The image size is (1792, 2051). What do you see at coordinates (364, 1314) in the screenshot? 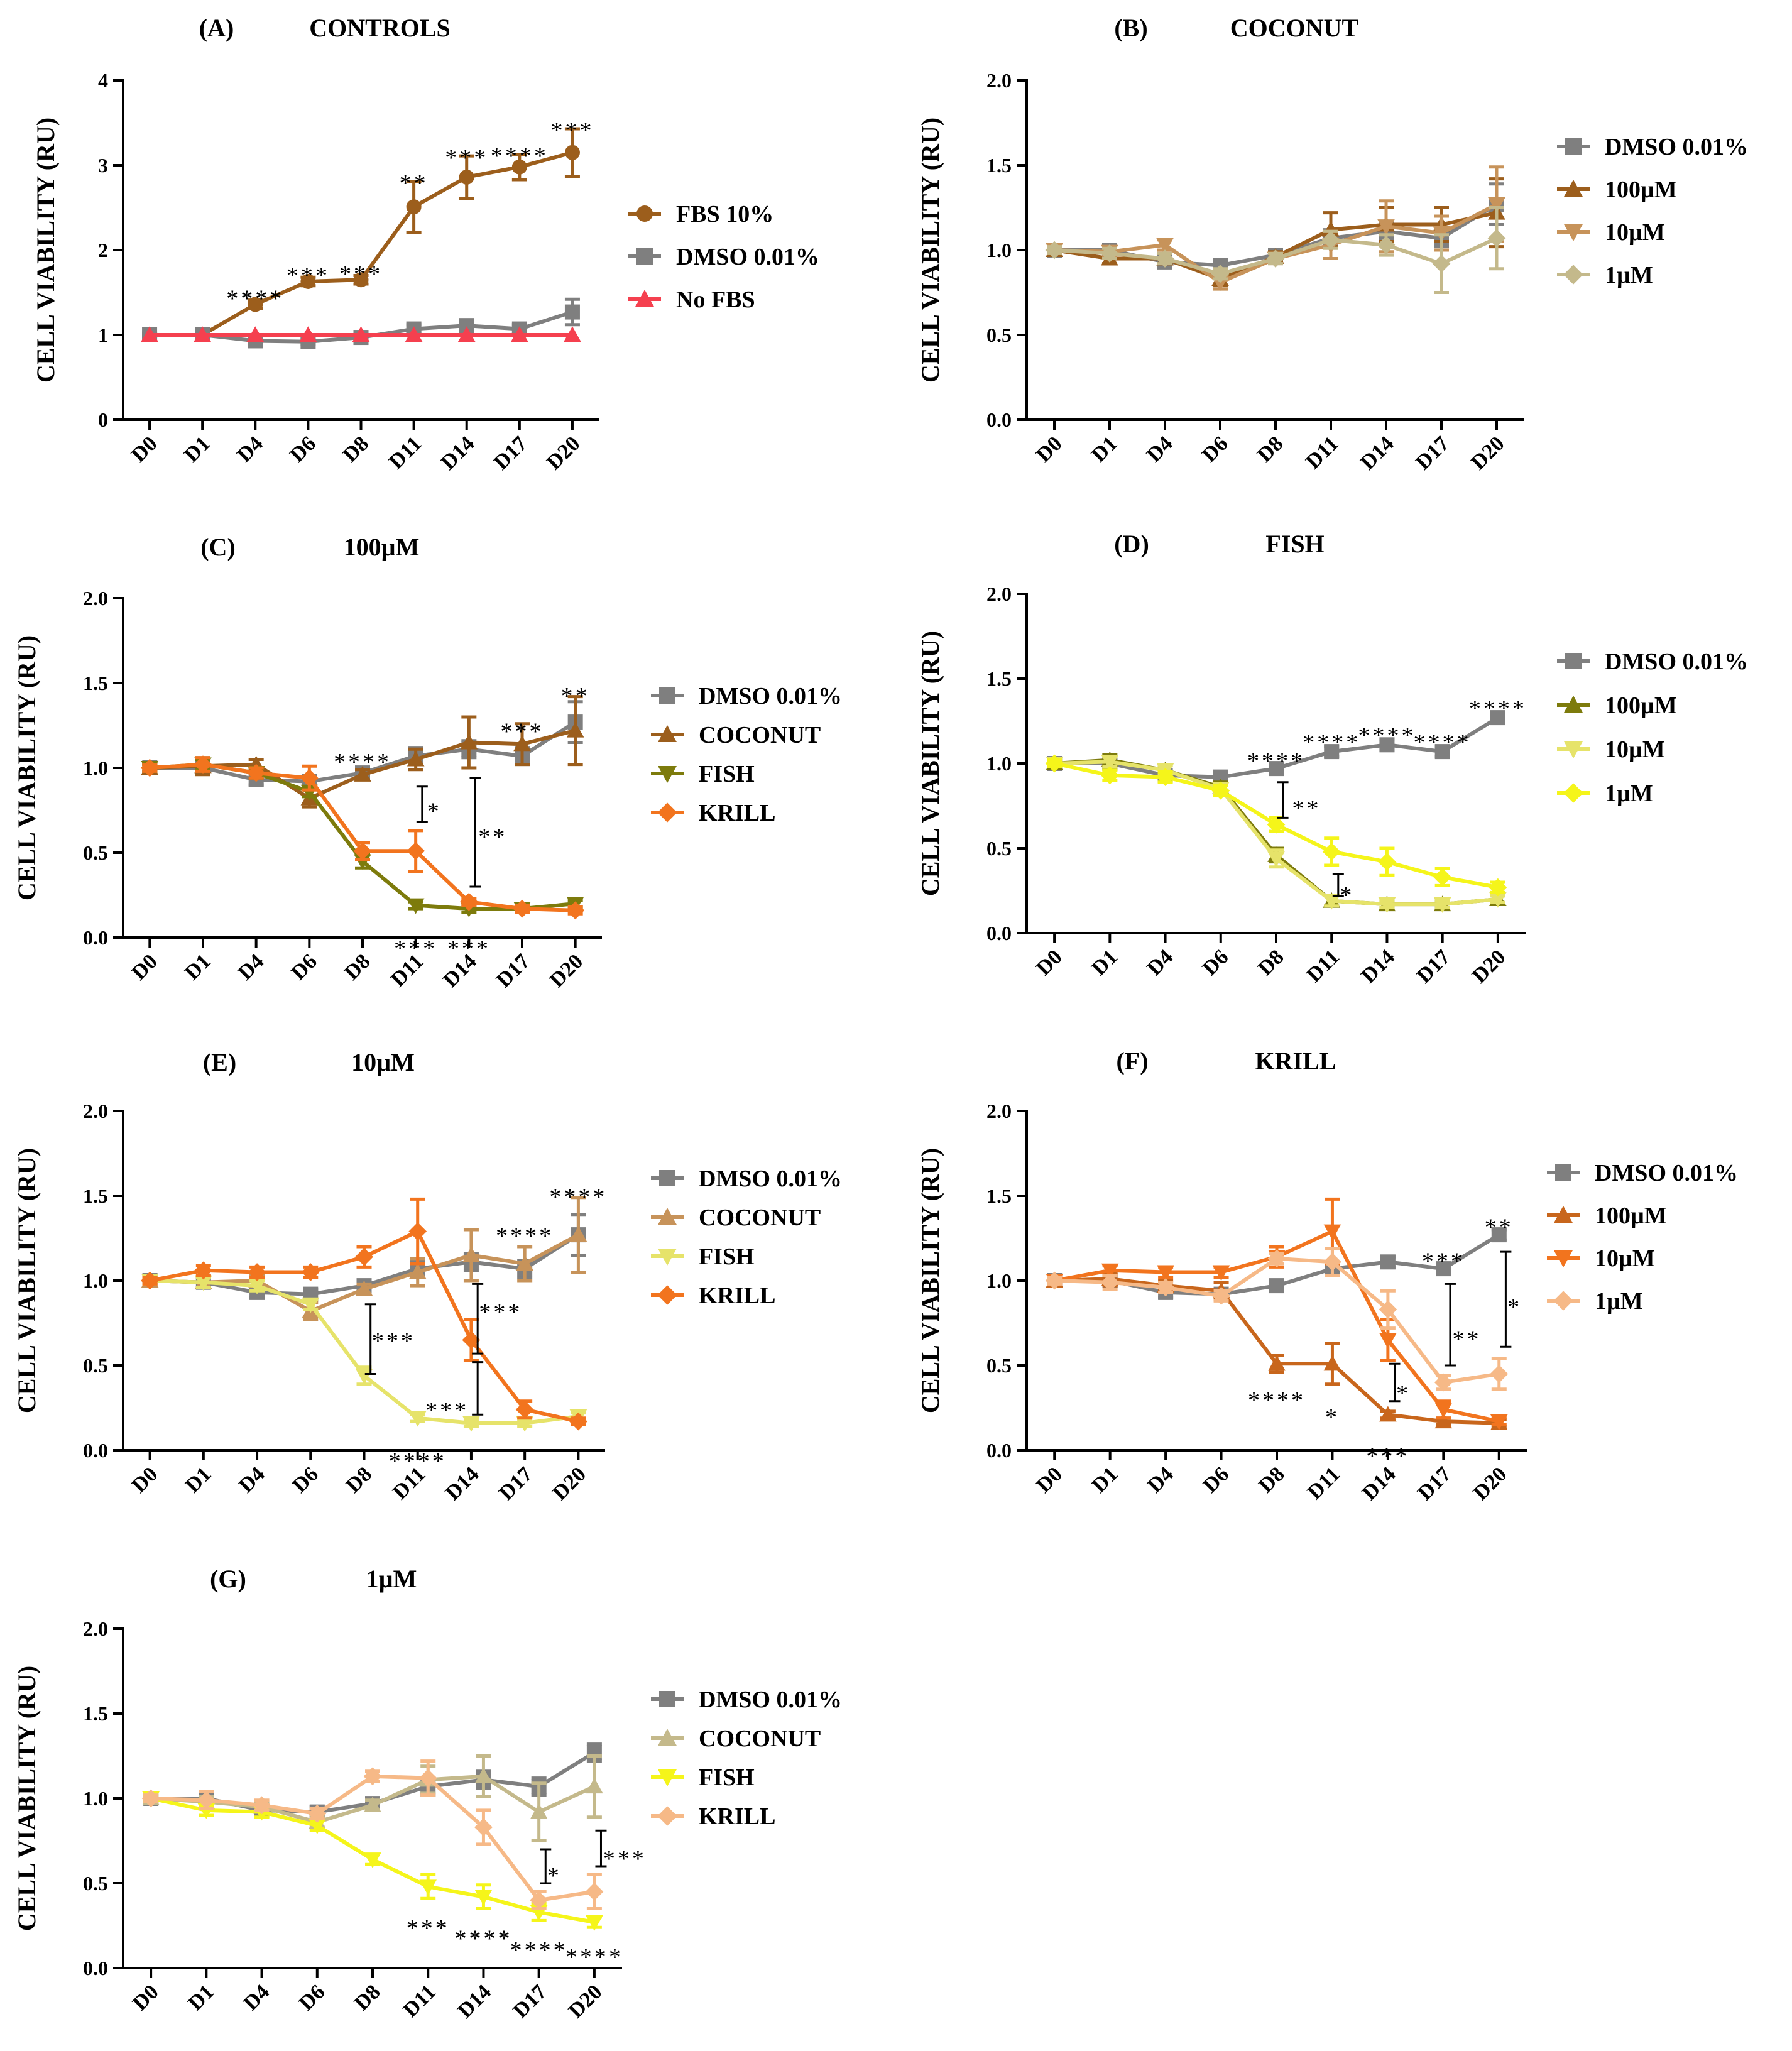
I see `series-krill` at bounding box center [364, 1314].